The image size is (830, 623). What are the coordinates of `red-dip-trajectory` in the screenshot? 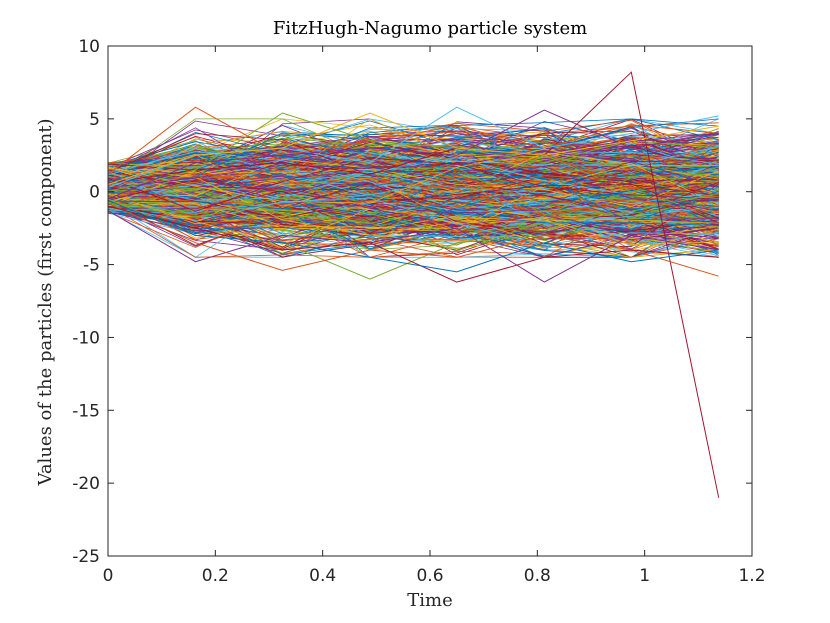 It's located at (413, 244).